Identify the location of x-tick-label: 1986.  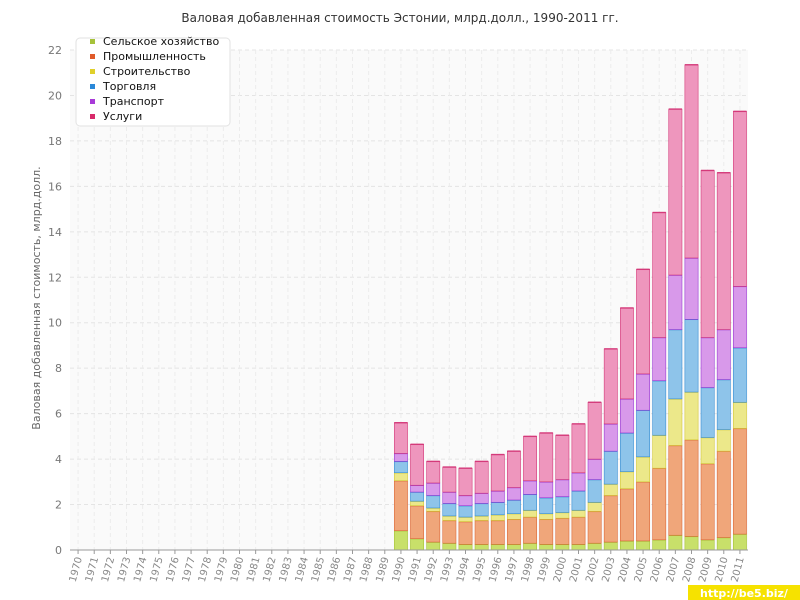
(334, 569).